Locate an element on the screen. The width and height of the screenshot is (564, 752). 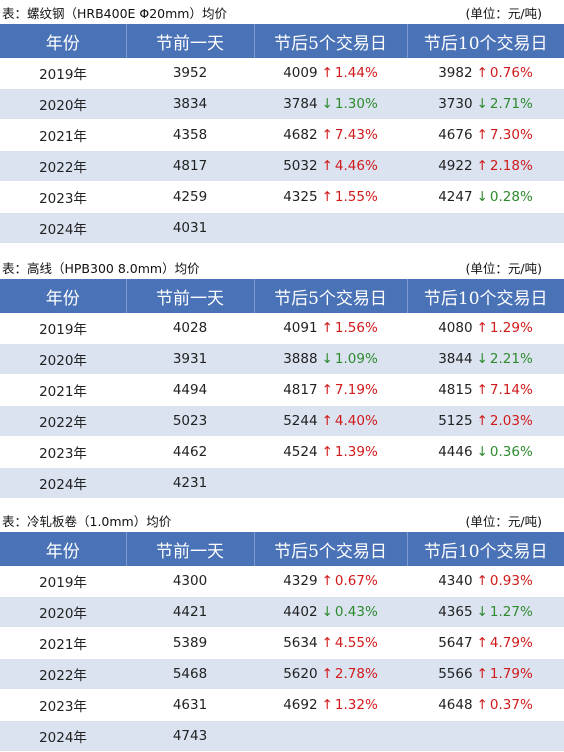
table-title: 表：螺纹钢（HRB400E Φ20mm）均价 is located at coordinates (114, 13).